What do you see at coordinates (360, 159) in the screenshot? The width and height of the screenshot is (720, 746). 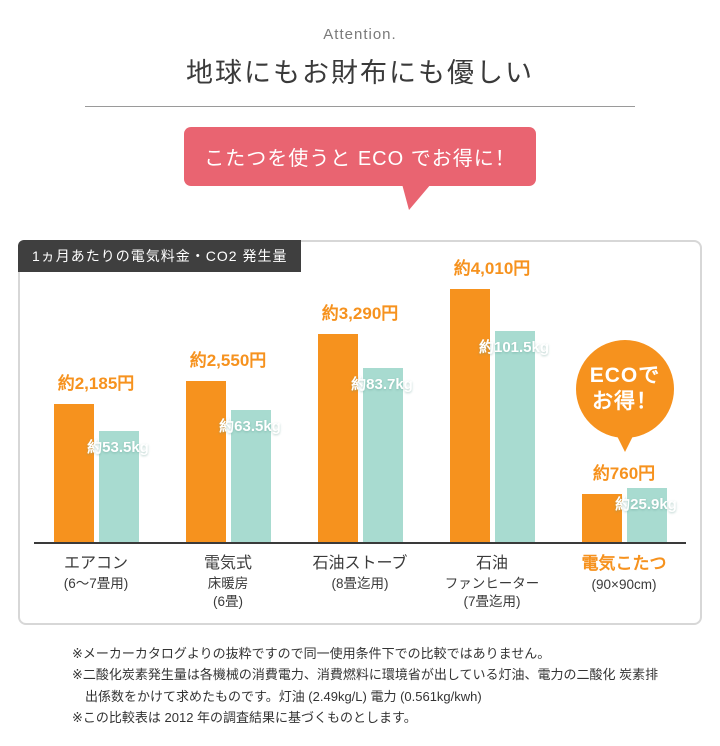 I see `speech-bubble-text: こたつを使うと ECO でお得に！` at bounding box center [360, 159].